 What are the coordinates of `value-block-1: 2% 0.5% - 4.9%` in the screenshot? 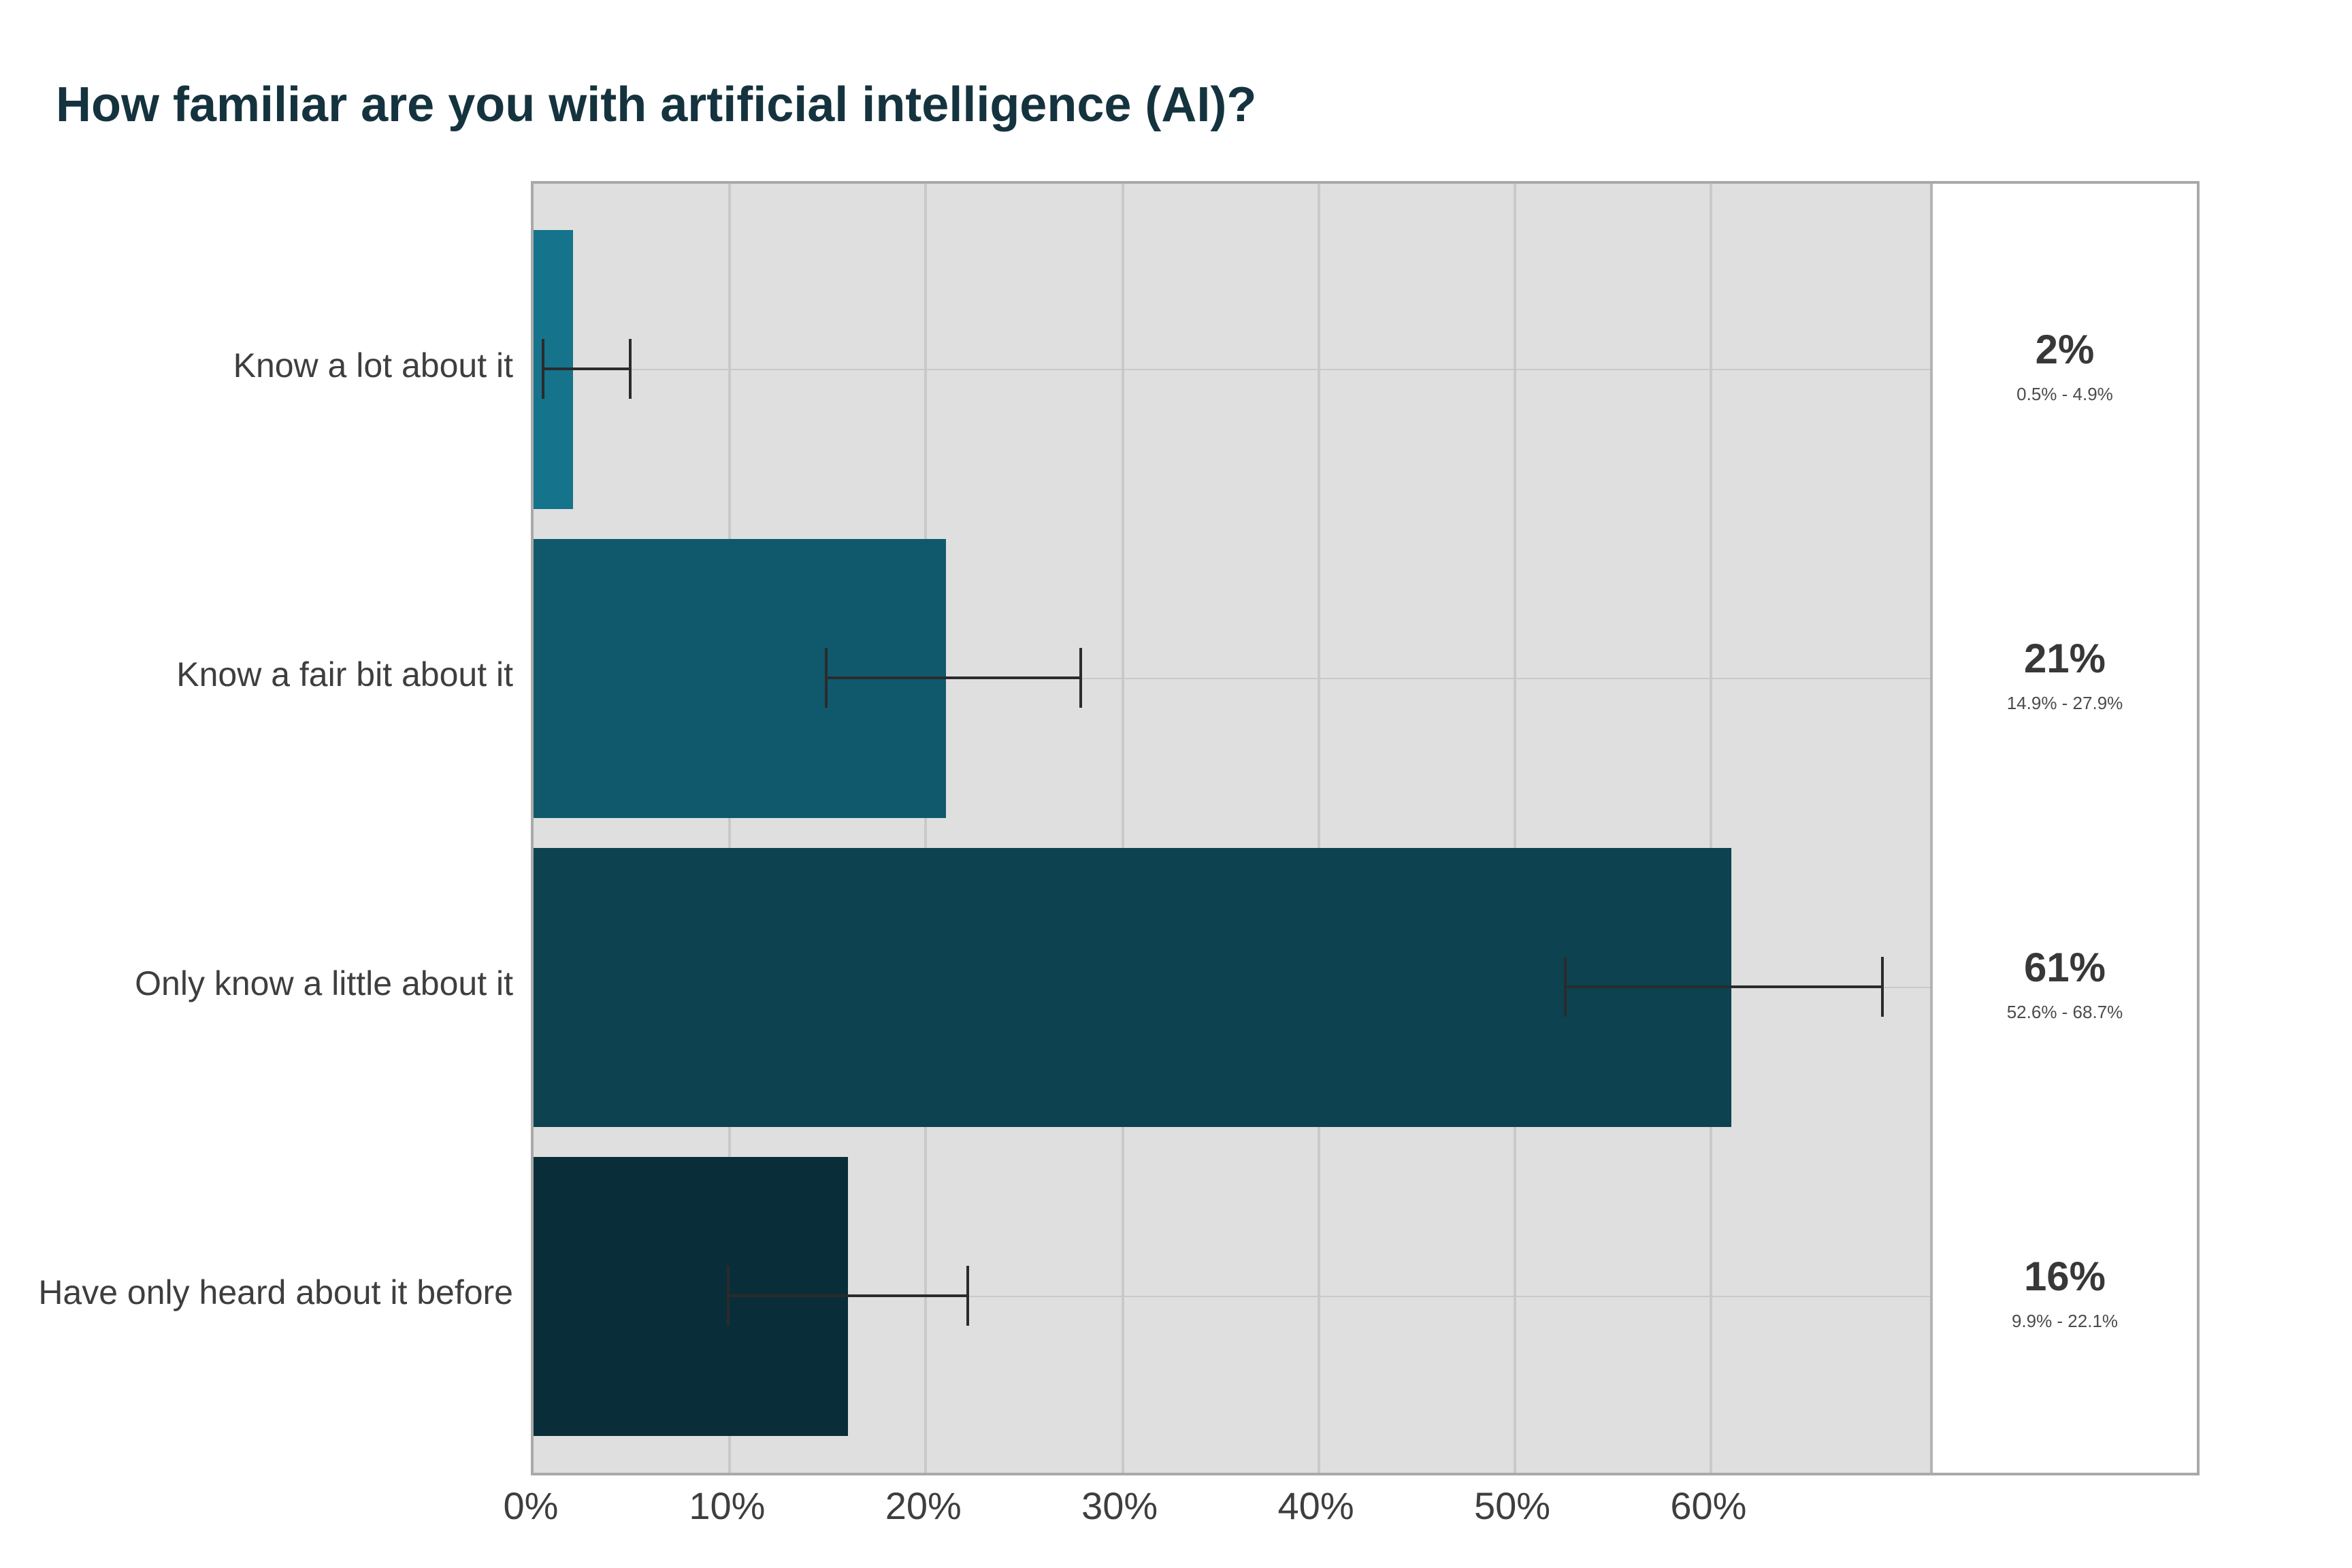 It's located at (2065, 366).